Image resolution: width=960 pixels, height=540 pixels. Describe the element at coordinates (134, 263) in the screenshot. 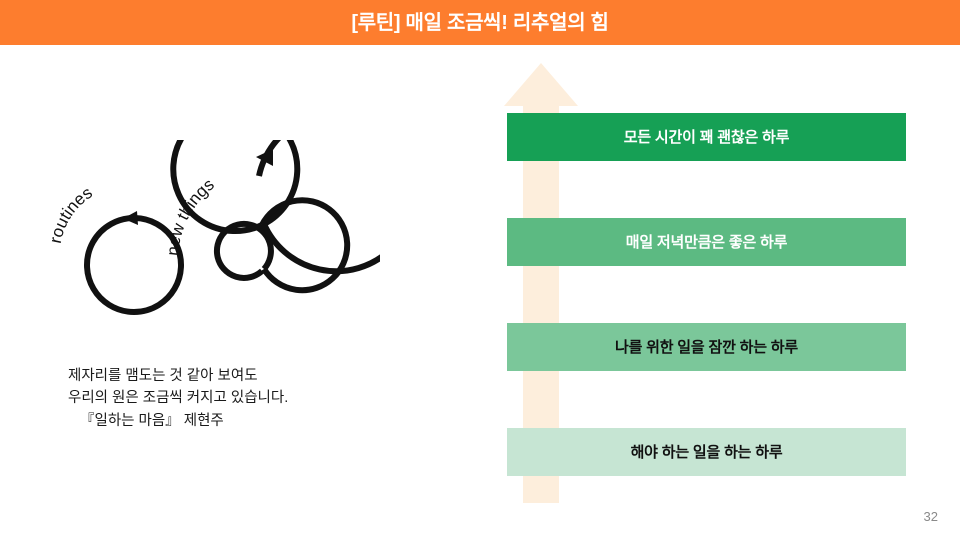

I see `routines-circle-icon` at that location.